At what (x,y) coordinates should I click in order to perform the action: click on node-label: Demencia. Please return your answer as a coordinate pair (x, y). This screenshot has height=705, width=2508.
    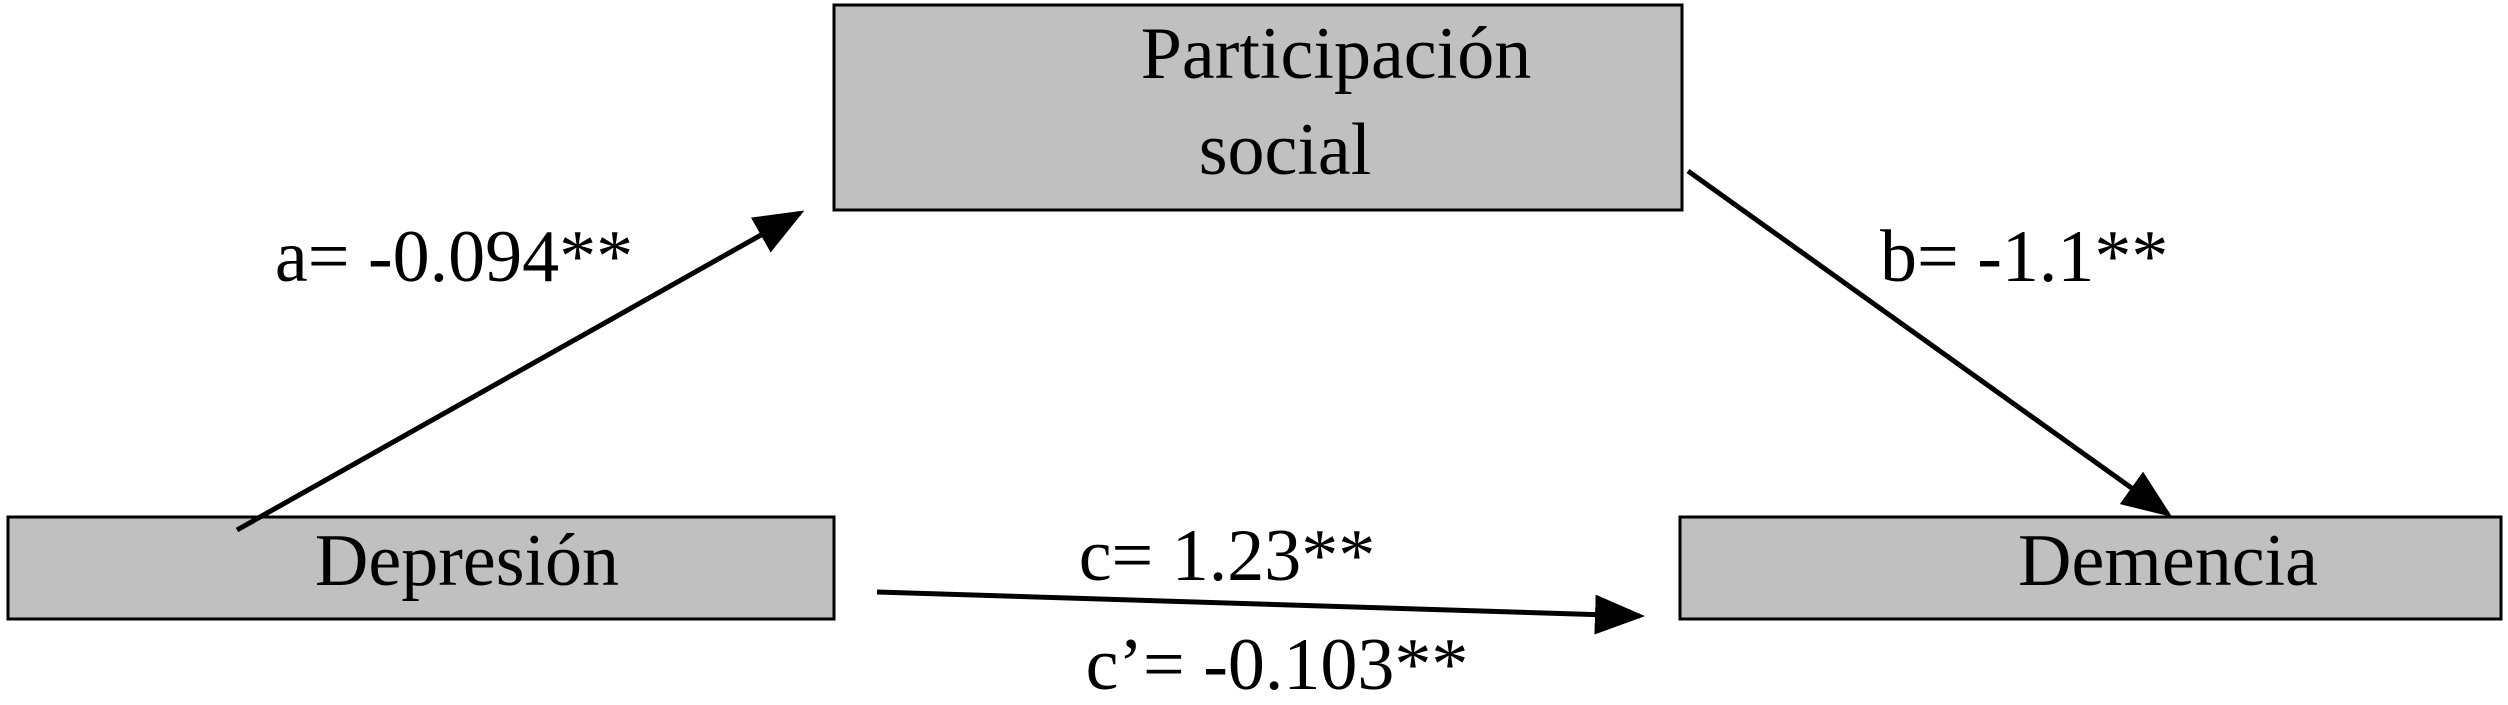
    Looking at the image, I should click on (2168, 561).